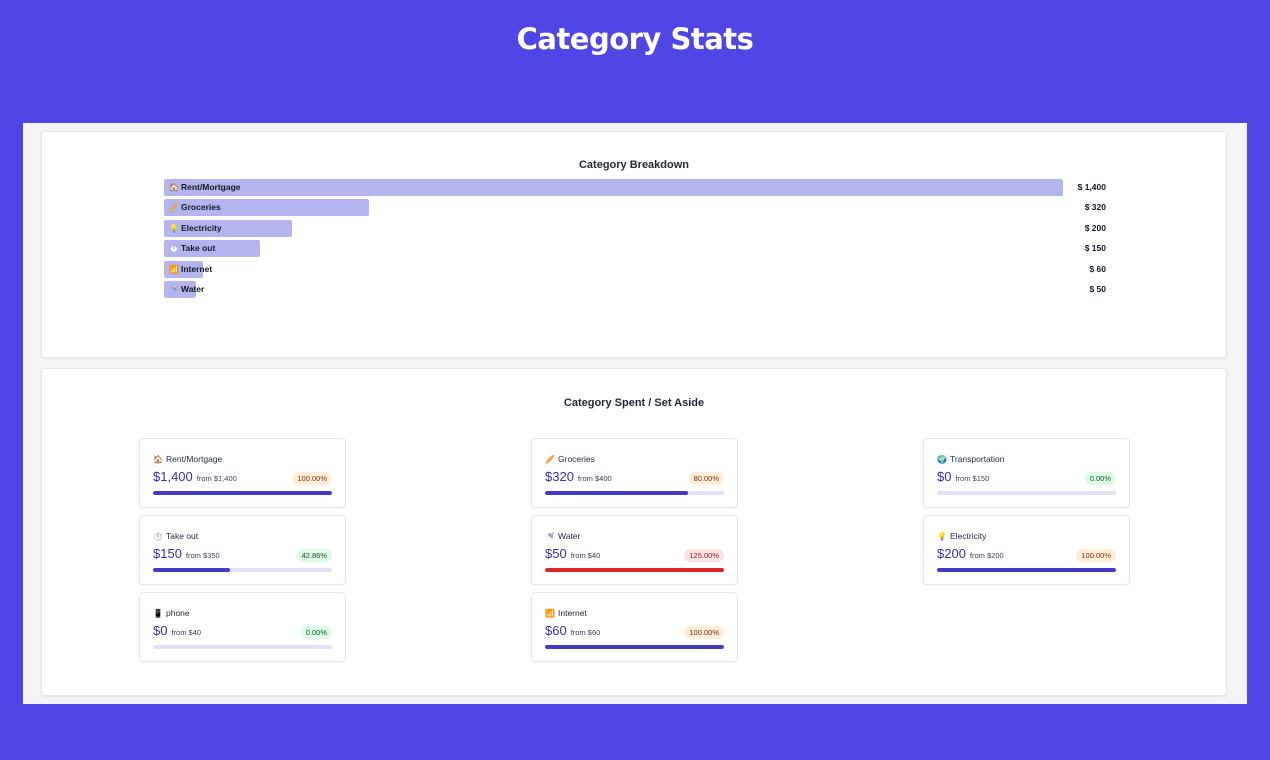 The width and height of the screenshot is (1270, 760). What do you see at coordinates (634, 550) in the screenshot?
I see `category-card: 🚿 Water $50 from $40 125.00%` at bounding box center [634, 550].